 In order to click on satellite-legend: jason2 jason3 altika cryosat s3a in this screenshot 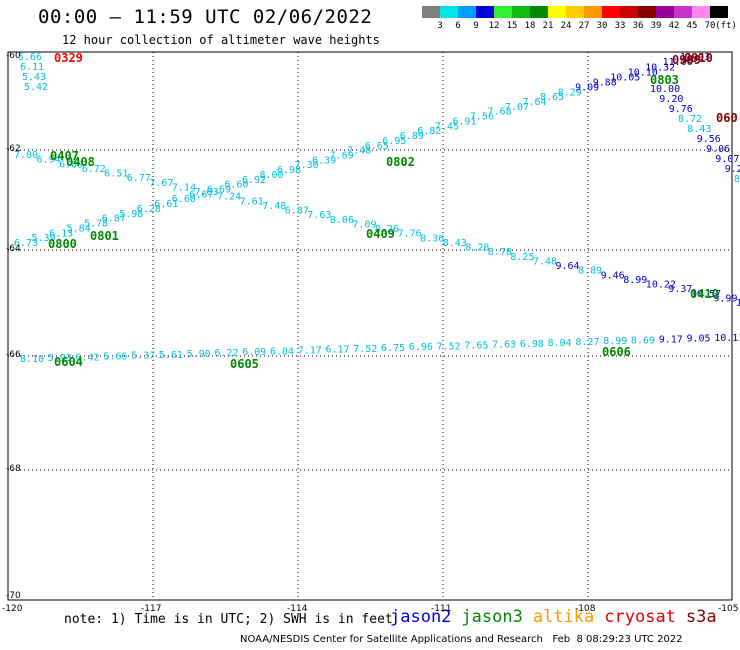, I will do `click(558, 617)`.